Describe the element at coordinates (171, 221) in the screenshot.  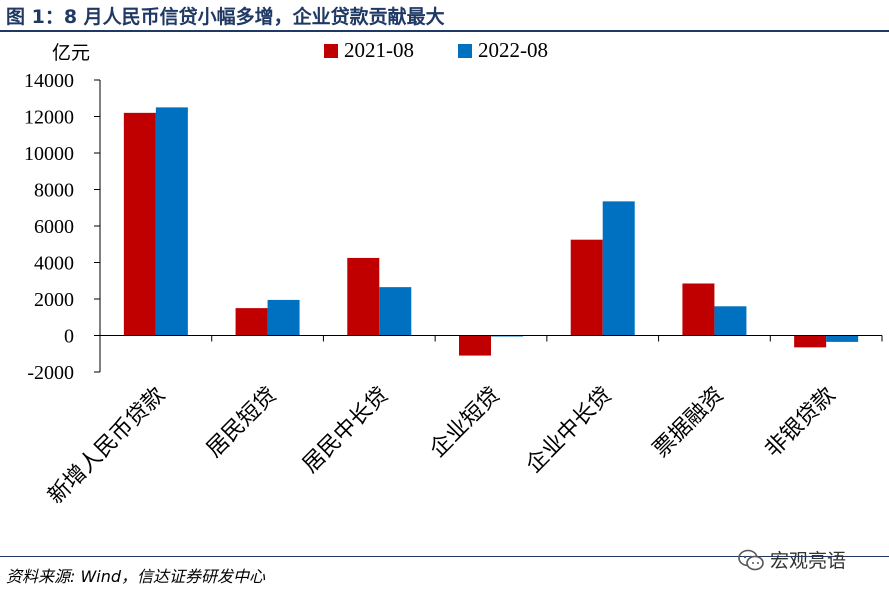
I see `bar-2022-08-新增人民币贷款` at that location.